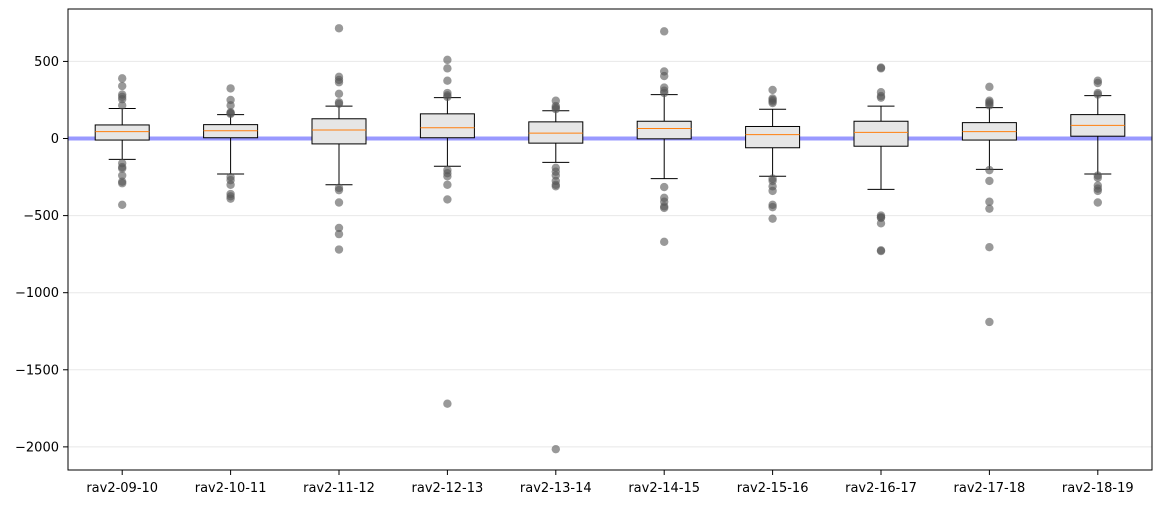 The width and height of the screenshot is (1161, 505). Describe the element at coordinates (556, 488) in the screenshot. I see `x-tick-label: rav2-13-14` at that location.